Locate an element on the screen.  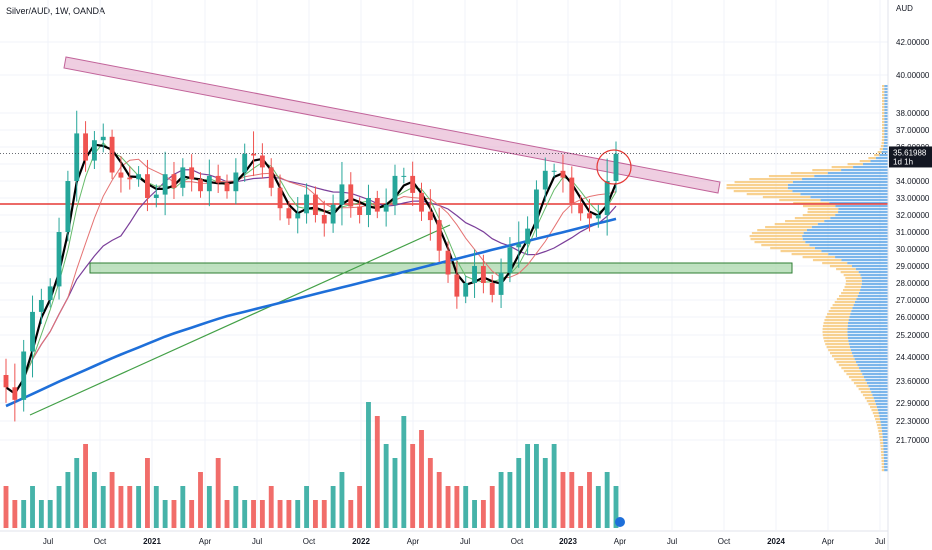
price-tick-label: 27.00000 is located at coordinates (913, 300).